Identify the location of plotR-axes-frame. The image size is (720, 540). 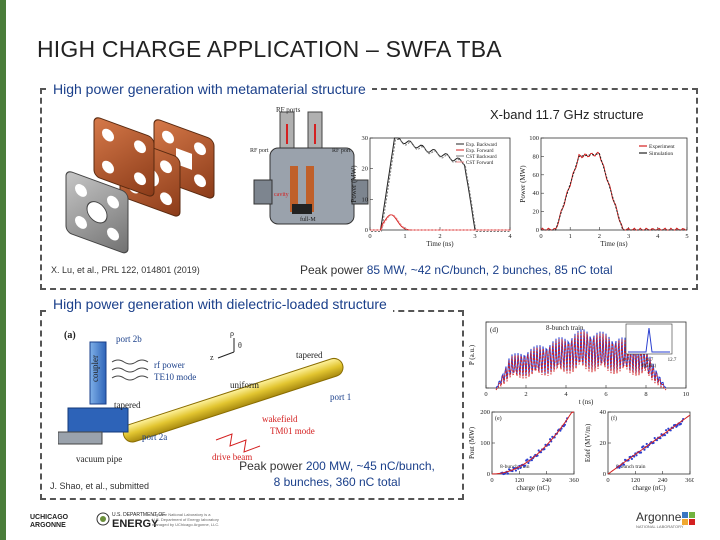
(614, 184).